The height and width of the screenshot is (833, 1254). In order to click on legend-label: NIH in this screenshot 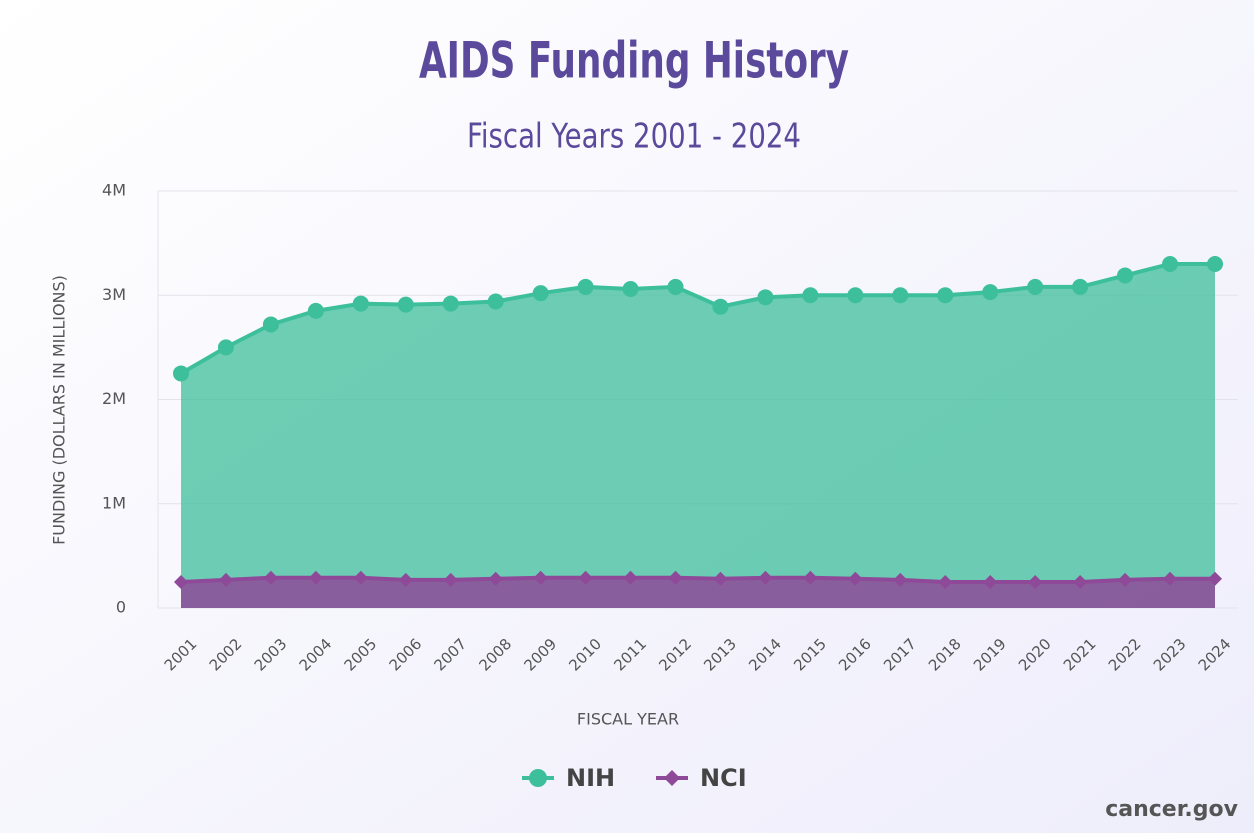, I will do `click(590, 778)`.